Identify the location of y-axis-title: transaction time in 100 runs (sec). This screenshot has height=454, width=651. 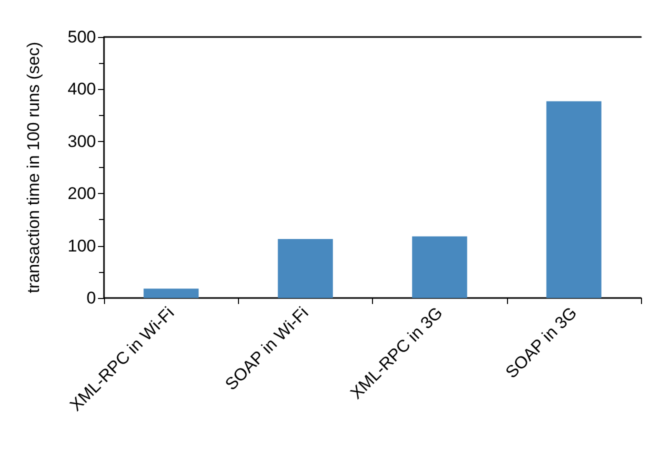
(33, 168).